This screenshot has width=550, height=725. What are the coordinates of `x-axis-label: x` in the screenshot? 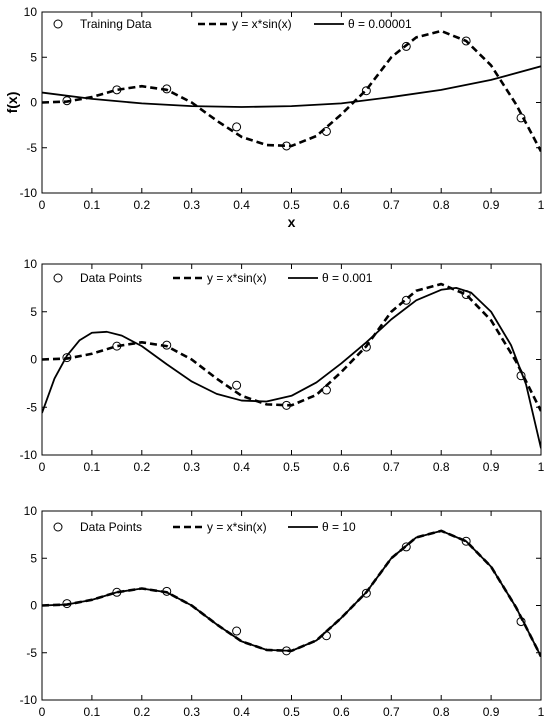 It's located at (292, 222).